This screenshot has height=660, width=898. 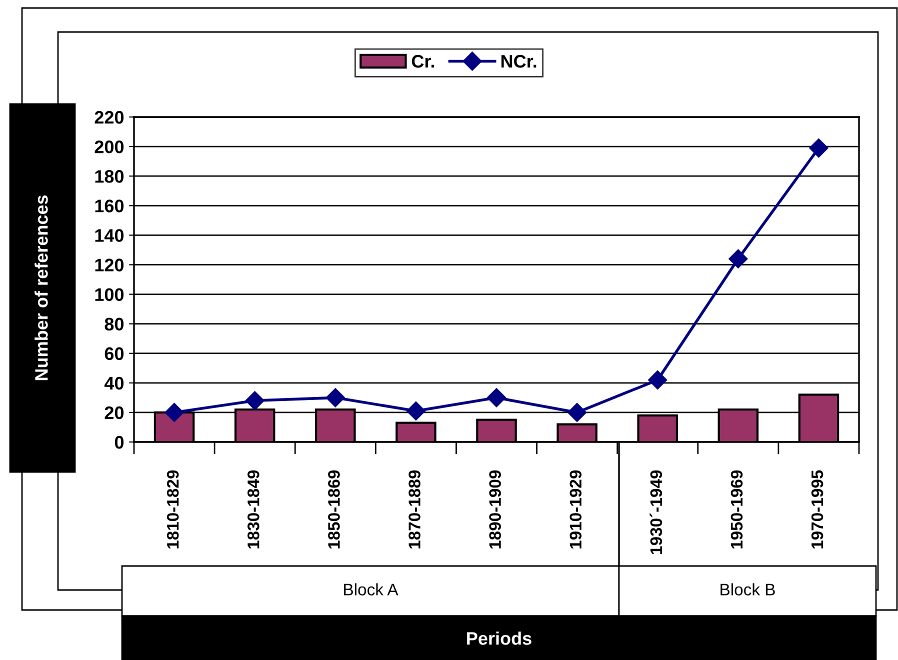 I want to click on x-tick-label: 1930´-1949, so click(x=656, y=512).